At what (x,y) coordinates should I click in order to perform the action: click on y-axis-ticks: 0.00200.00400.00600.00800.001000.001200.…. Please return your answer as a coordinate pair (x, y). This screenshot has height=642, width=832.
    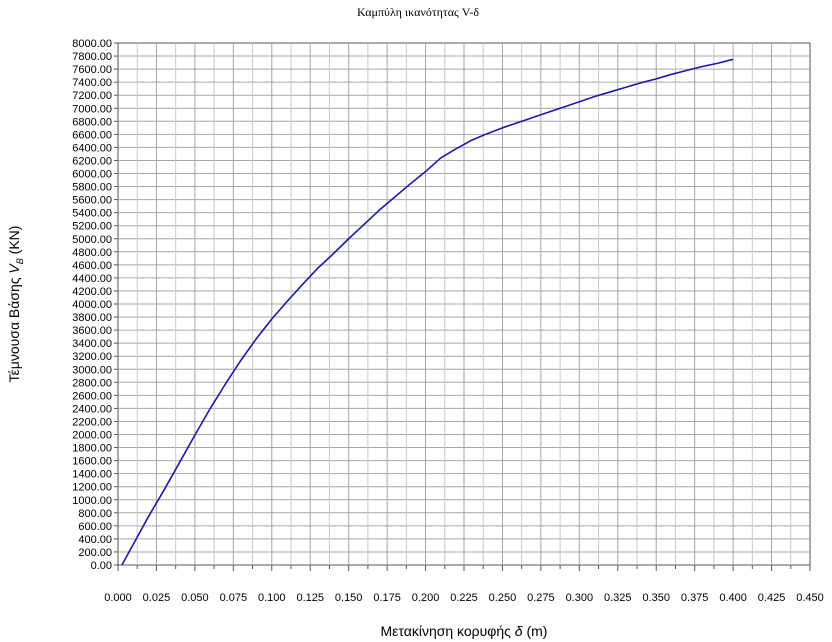
    Looking at the image, I should click on (95, 305).